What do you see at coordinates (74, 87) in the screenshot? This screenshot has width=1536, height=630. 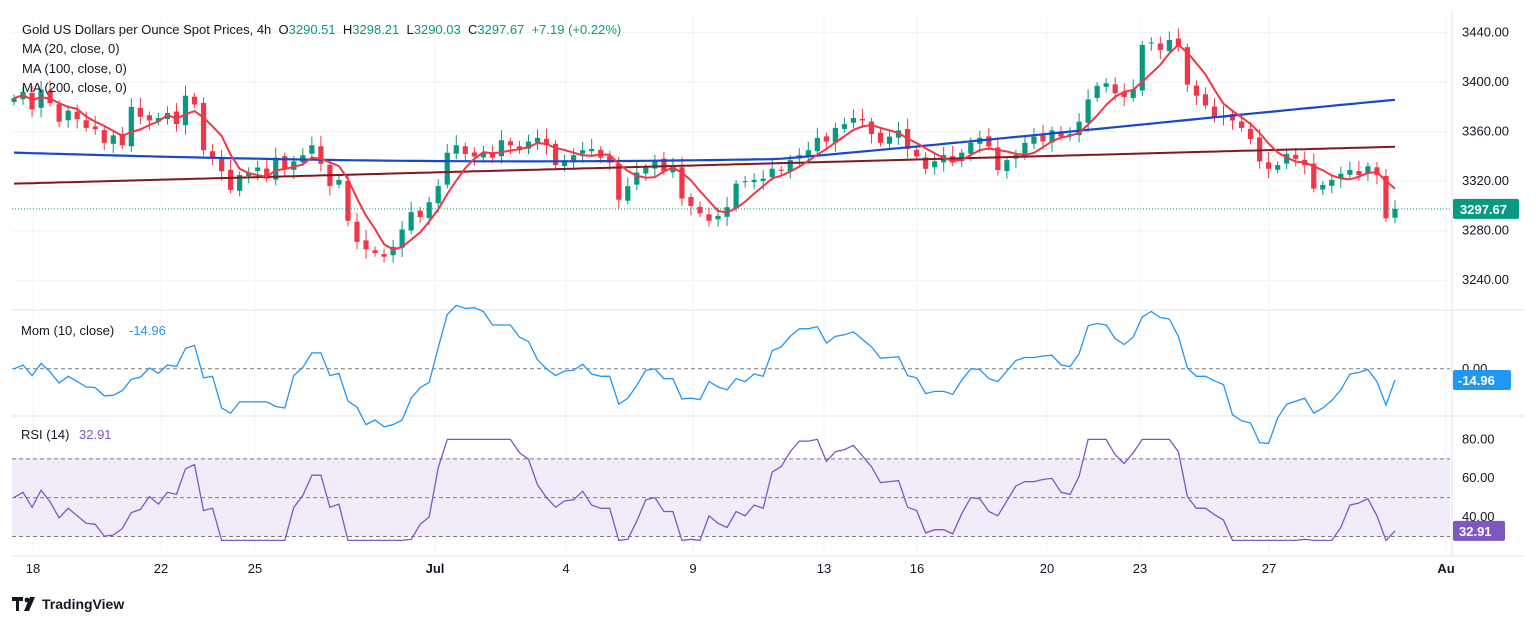 I see `ma200-legend: MA (200, close, 0)` at bounding box center [74, 87].